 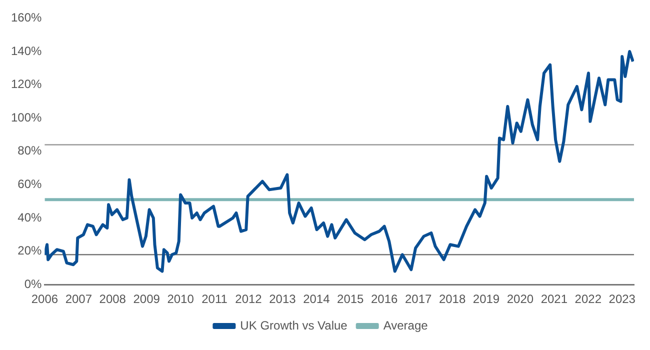 What do you see at coordinates (520, 299) in the screenshot?
I see `x-tick-label: 2020` at bounding box center [520, 299].